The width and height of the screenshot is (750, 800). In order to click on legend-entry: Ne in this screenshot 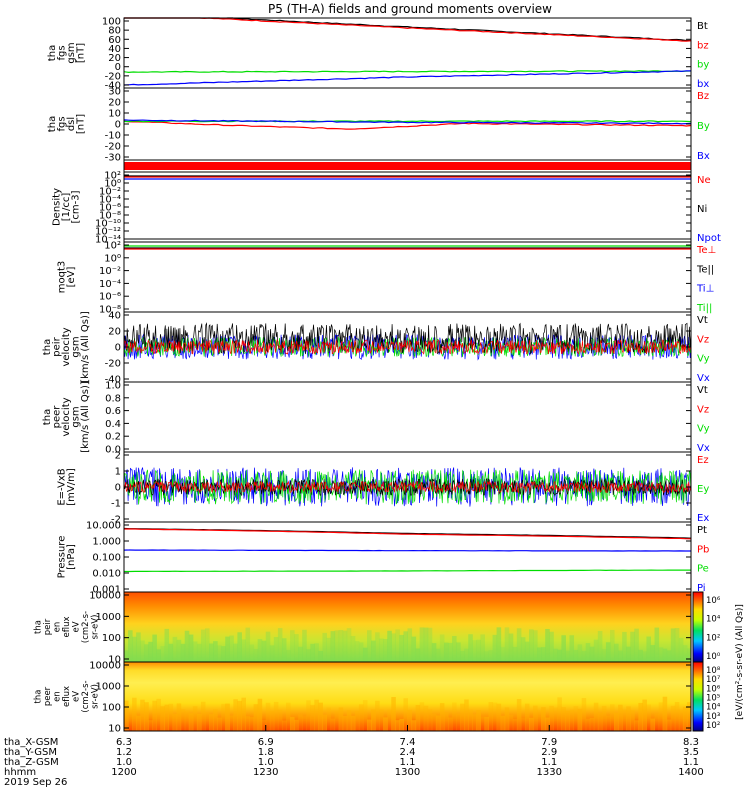, I will do `click(704, 180)`.